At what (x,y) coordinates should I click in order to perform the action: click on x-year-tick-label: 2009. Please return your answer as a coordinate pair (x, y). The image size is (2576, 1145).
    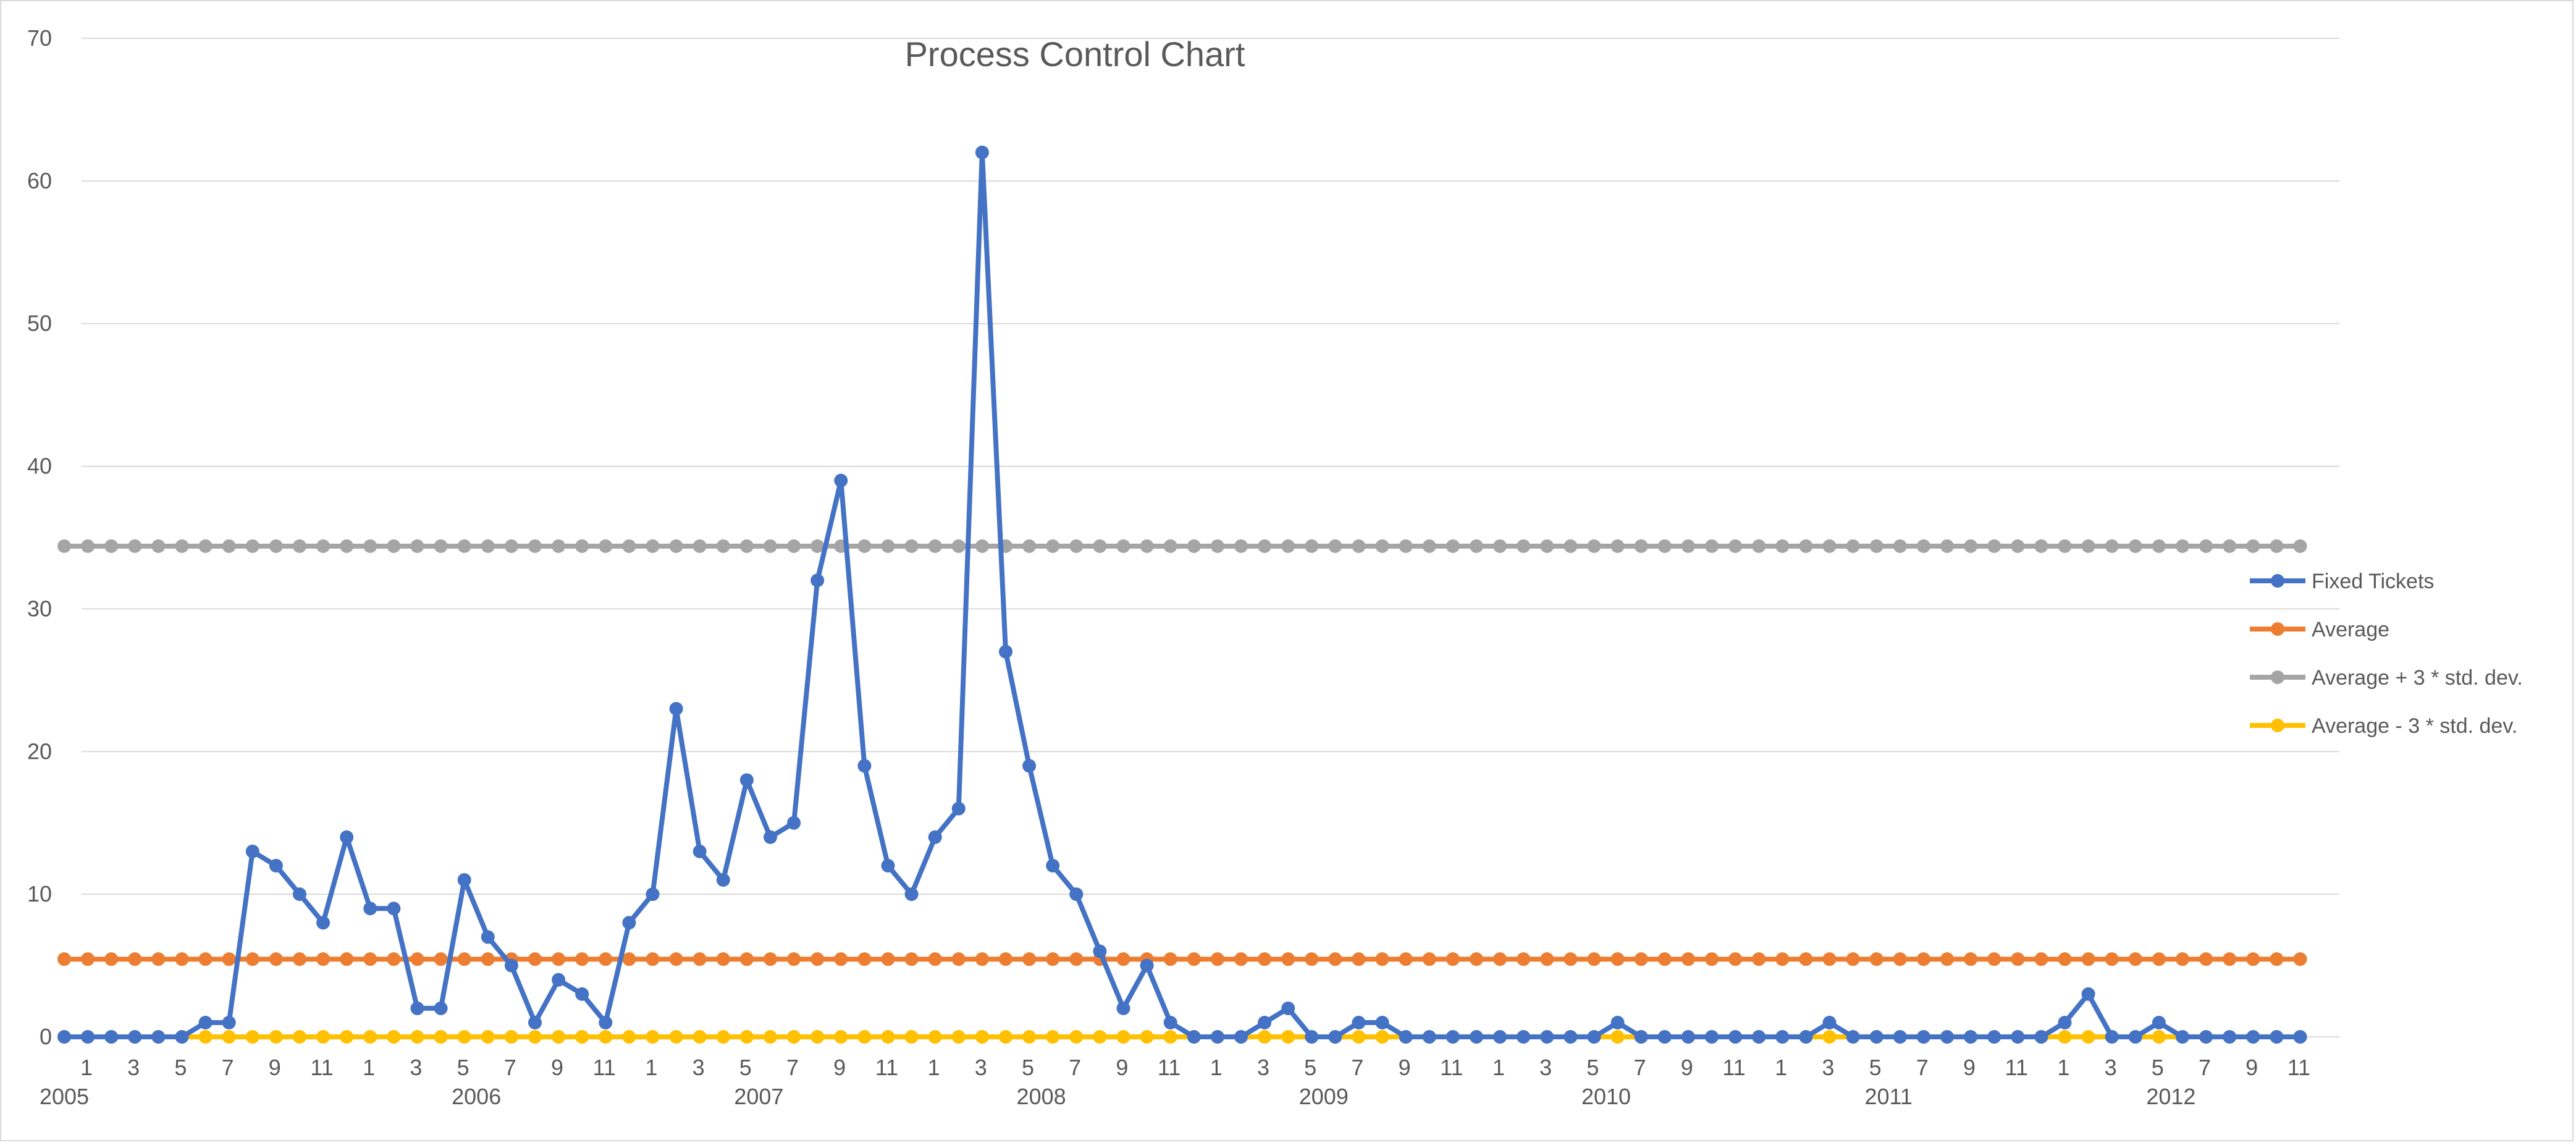
    Looking at the image, I should click on (1324, 1096).